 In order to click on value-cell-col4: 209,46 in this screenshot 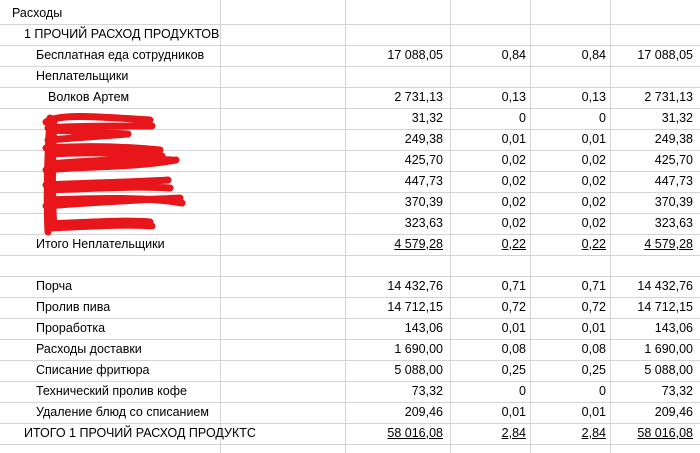, I will do `click(673, 412)`.